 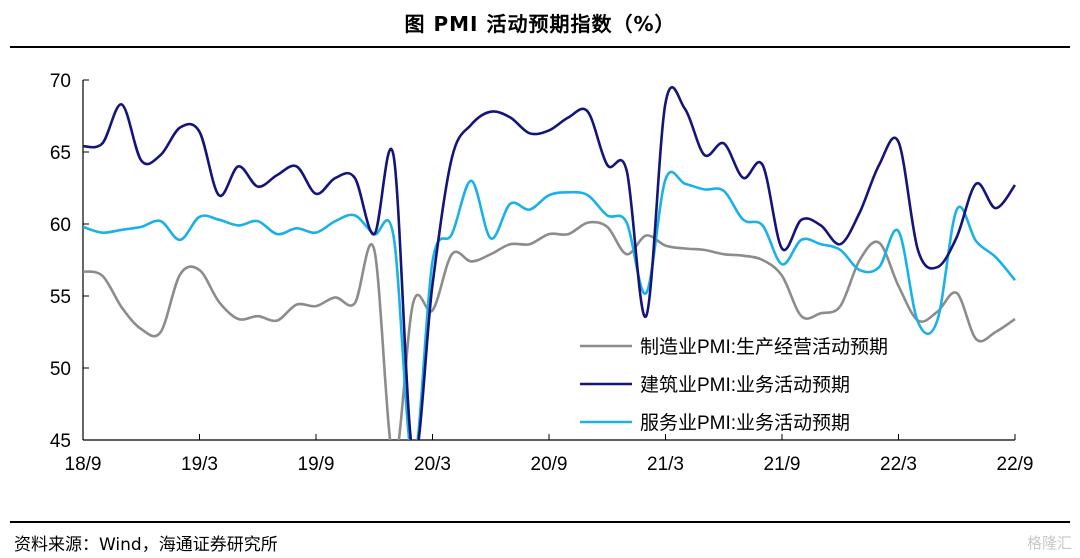 What do you see at coordinates (549, 464) in the screenshot?
I see `x-tick-label: 20/9` at bounding box center [549, 464].